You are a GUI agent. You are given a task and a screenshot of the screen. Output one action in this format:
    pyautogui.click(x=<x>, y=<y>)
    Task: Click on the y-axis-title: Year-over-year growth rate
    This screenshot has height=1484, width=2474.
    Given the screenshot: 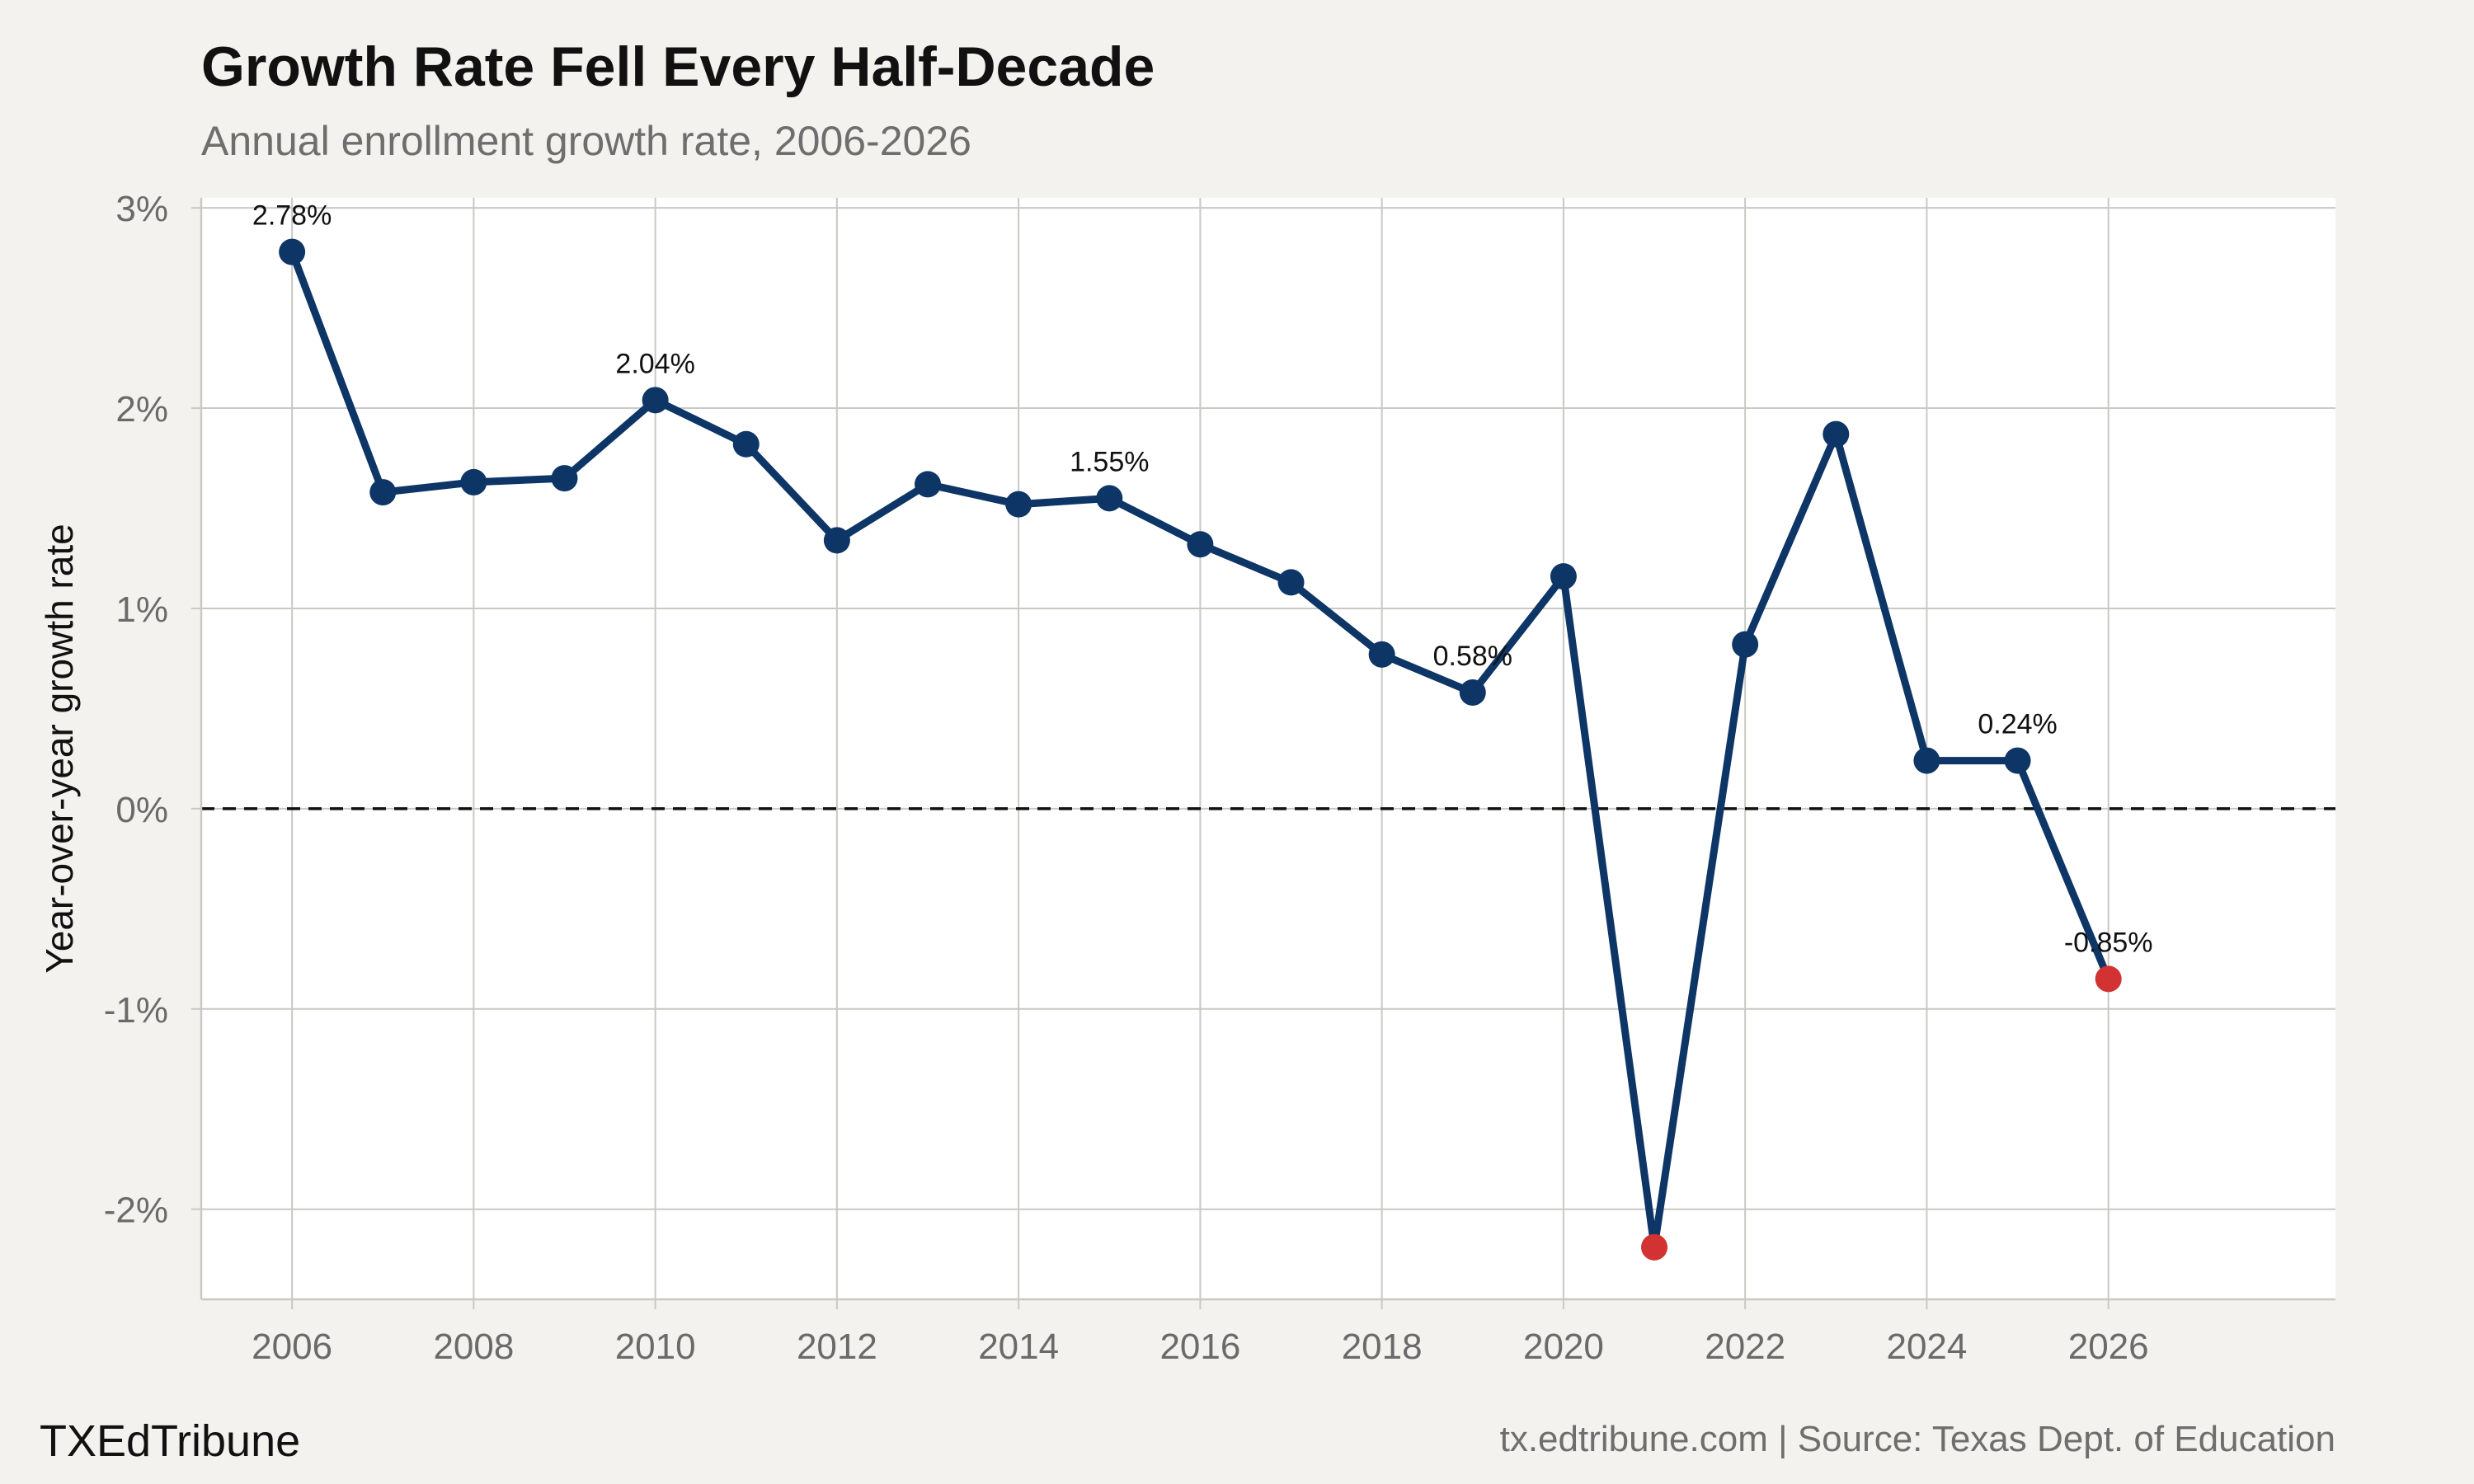 What is the action you would take?
    pyautogui.click(x=59, y=748)
    